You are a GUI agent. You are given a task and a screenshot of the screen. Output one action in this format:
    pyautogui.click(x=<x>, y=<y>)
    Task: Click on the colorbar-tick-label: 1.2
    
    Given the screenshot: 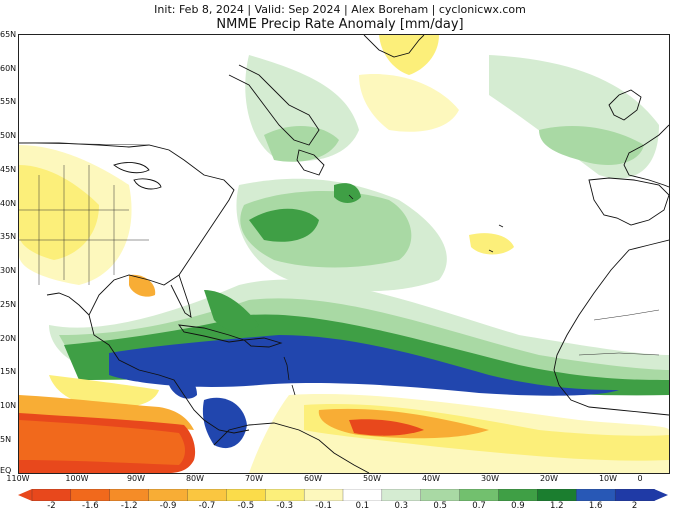 What is the action you would take?
    pyautogui.click(x=557, y=506)
    